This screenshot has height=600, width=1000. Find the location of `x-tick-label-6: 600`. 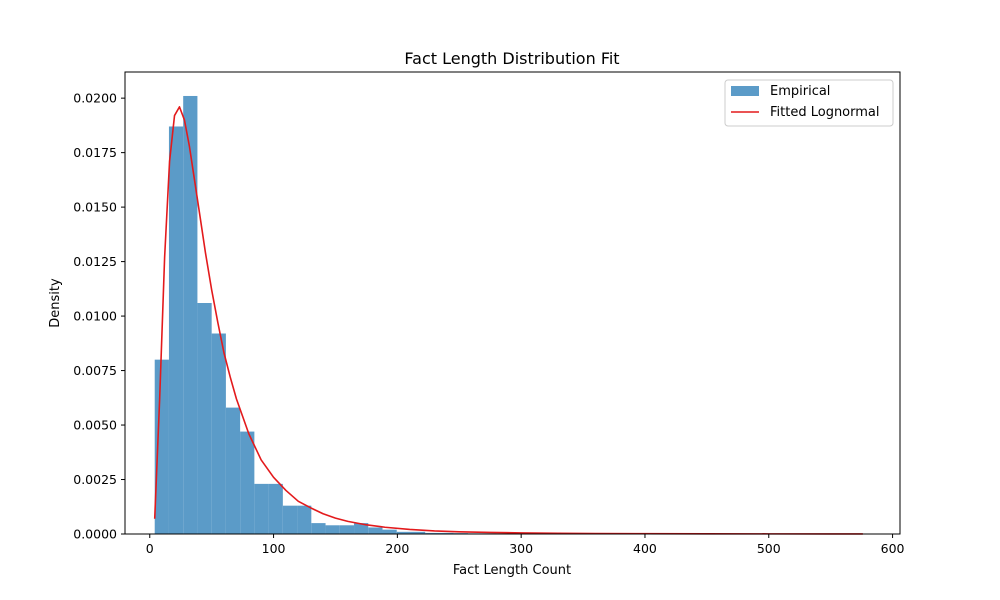

x-tick-label-6: 600 is located at coordinates (893, 548).